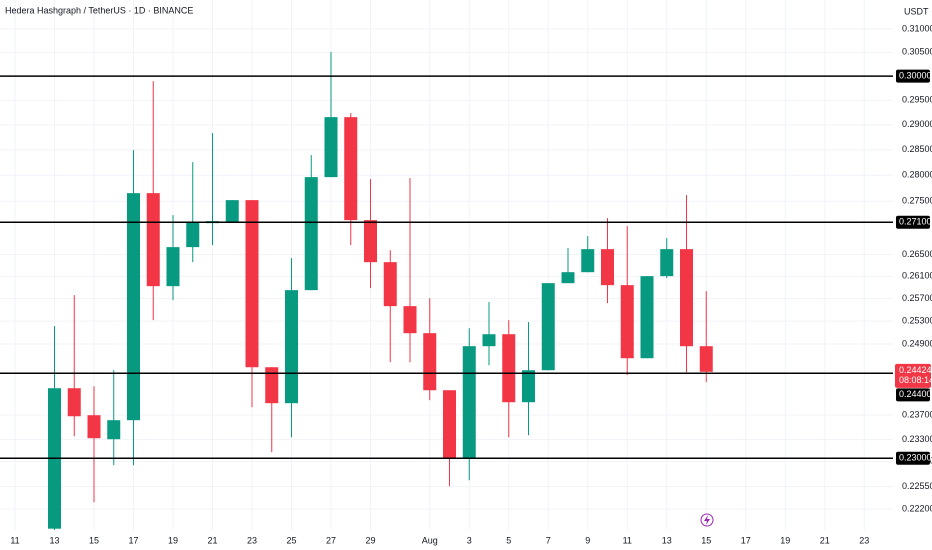 This screenshot has height=550, width=932. What do you see at coordinates (917, 298) in the screenshot?
I see `y-tick-label: 0.25700` at bounding box center [917, 298].